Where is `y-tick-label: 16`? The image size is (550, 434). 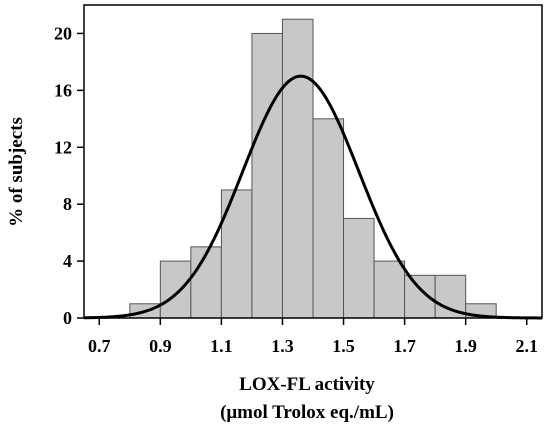
y-tick-label: 16 is located at coordinates (63, 90).